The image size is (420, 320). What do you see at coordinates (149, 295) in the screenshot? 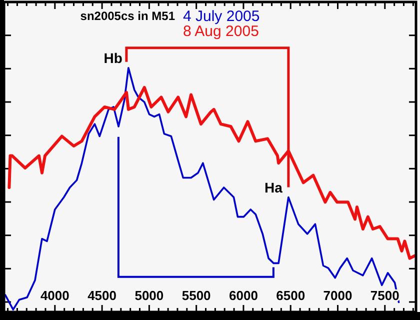
I see `x-tick-label: 5000` at bounding box center [149, 295].